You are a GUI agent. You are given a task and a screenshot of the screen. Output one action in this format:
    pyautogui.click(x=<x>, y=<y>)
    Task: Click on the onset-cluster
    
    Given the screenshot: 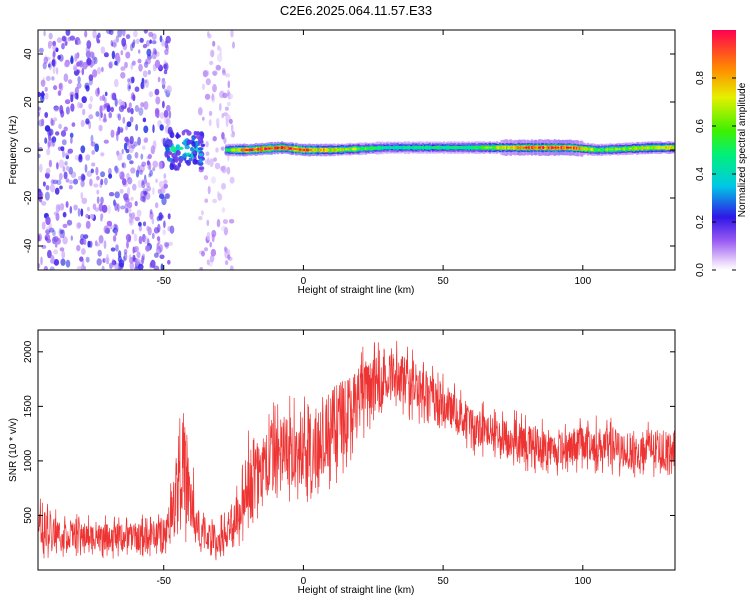 What is the action you would take?
    pyautogui.click(x=185, y=150)
    